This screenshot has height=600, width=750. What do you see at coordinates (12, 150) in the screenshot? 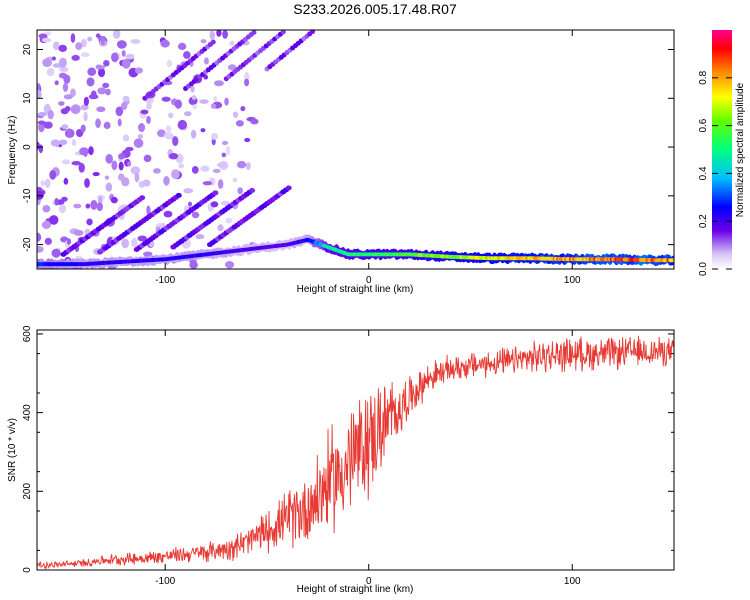
I see `spectrogram-ylabel: Frequency (Hz)` at bounding box center [12, 150].